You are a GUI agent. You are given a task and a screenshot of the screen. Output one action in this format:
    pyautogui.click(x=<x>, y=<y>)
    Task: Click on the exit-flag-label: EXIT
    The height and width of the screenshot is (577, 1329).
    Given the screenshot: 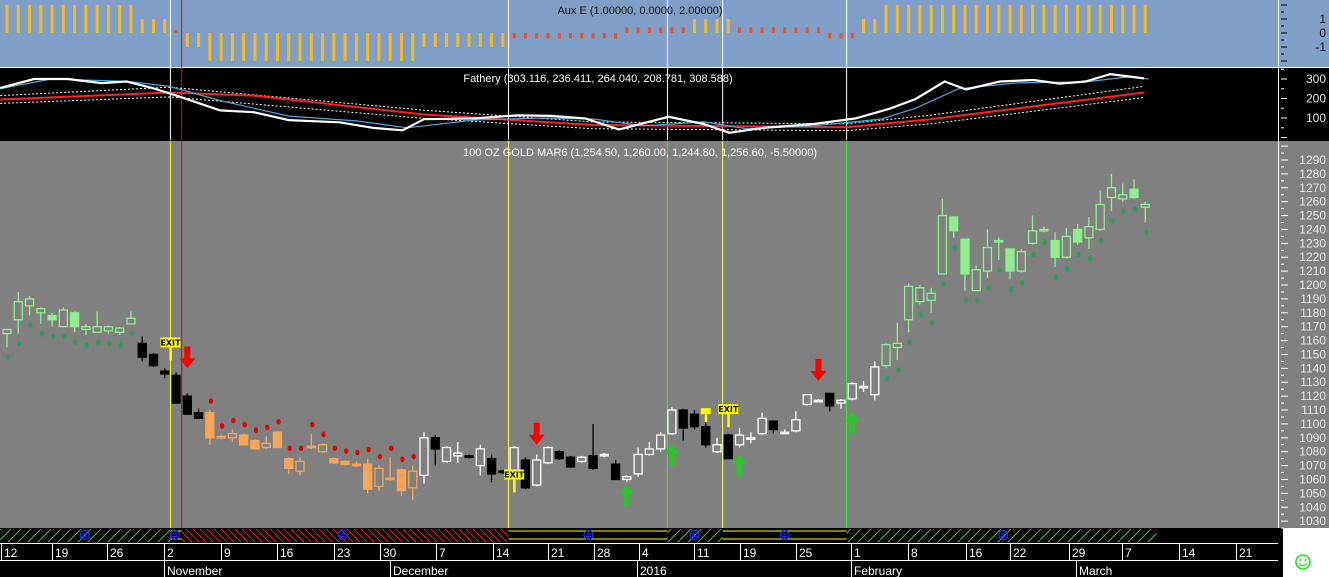 What is the action you would take?
    pyautogui.click(x=728, y=409)
    